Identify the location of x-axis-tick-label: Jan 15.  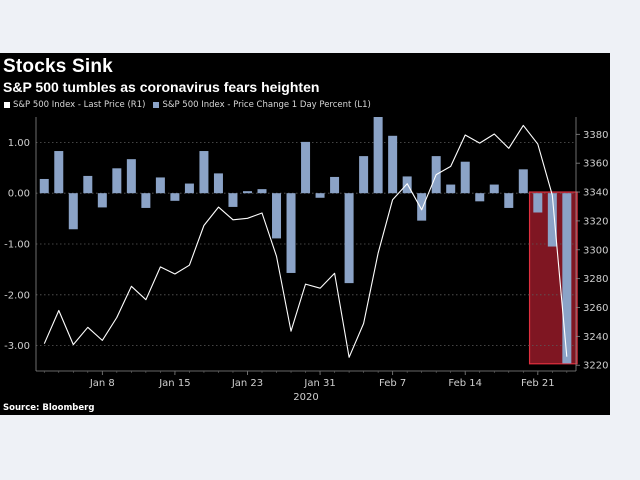
(174, 383).